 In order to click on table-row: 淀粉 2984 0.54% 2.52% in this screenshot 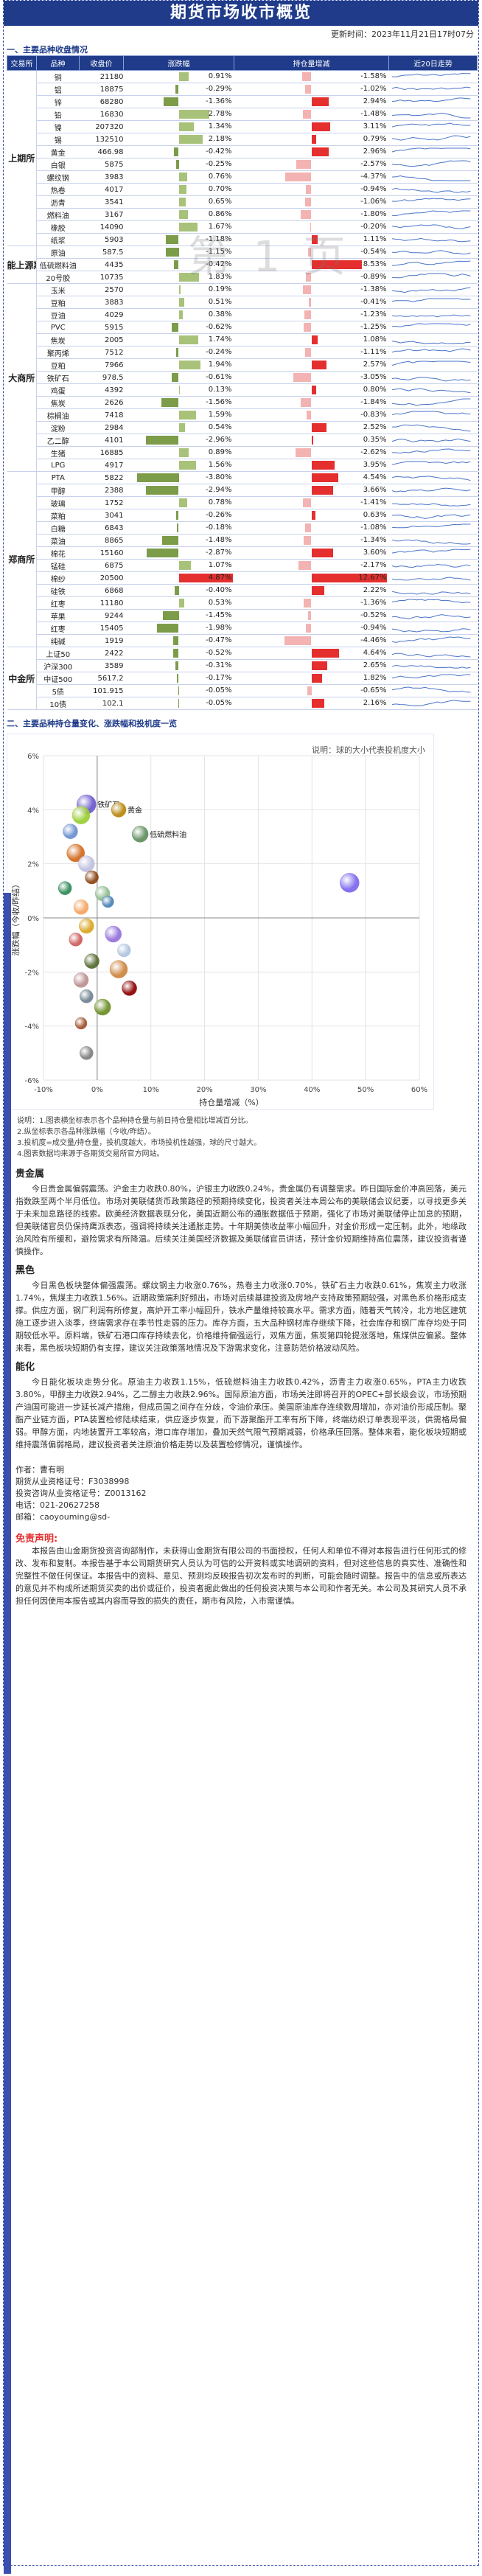, I will do `click(242, 427)`.